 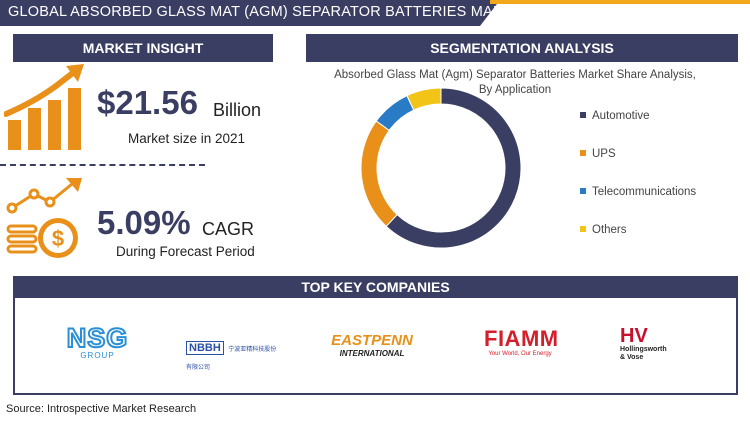 What do you see at coordinates (231, 359) in the screenshot?
I see `nbbh-logo-sub: 宁波亚精科技股份有限公司` at bounding box center [231, 359].